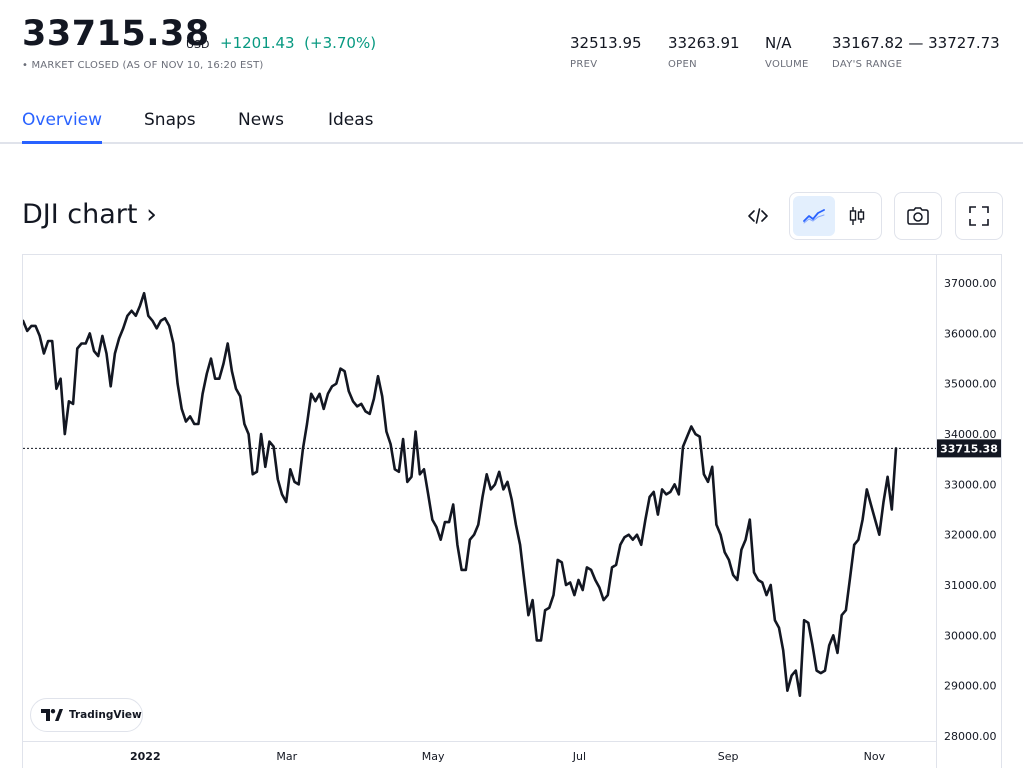 This screenshot has height=768, width=1023. Describe the element at coordinates (62, 127) in the screenshot. I see `tab-overview: Overview` at that location.